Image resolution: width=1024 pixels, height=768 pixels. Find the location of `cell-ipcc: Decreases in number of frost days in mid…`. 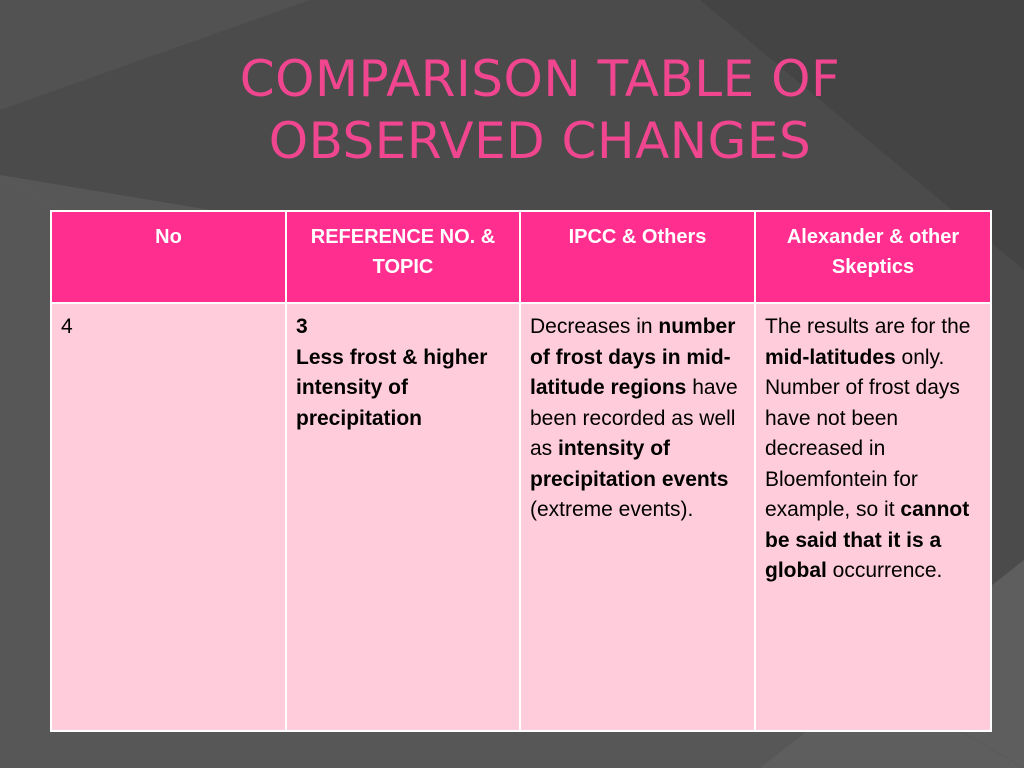

cell-ipcc: Decreases in number of frost days in mid… is located at coordinates (637, 517).